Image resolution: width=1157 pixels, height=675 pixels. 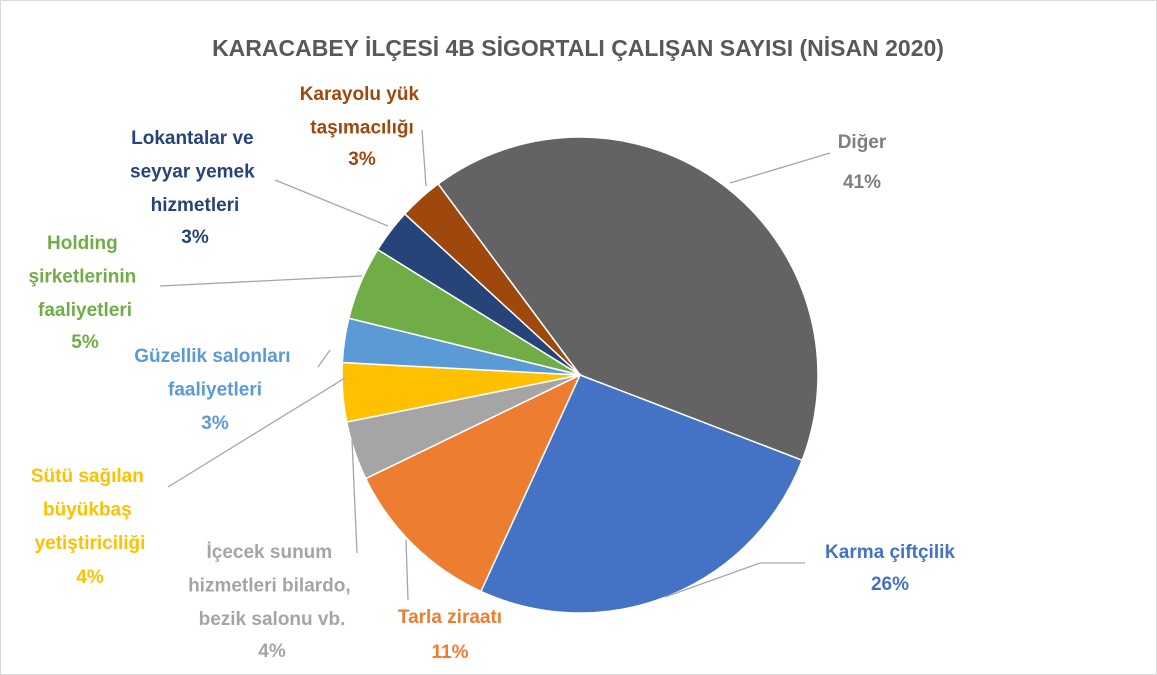 I want to click on slice-label: Güzellik salonları faaliyetleri, so click(x=215, y=373).